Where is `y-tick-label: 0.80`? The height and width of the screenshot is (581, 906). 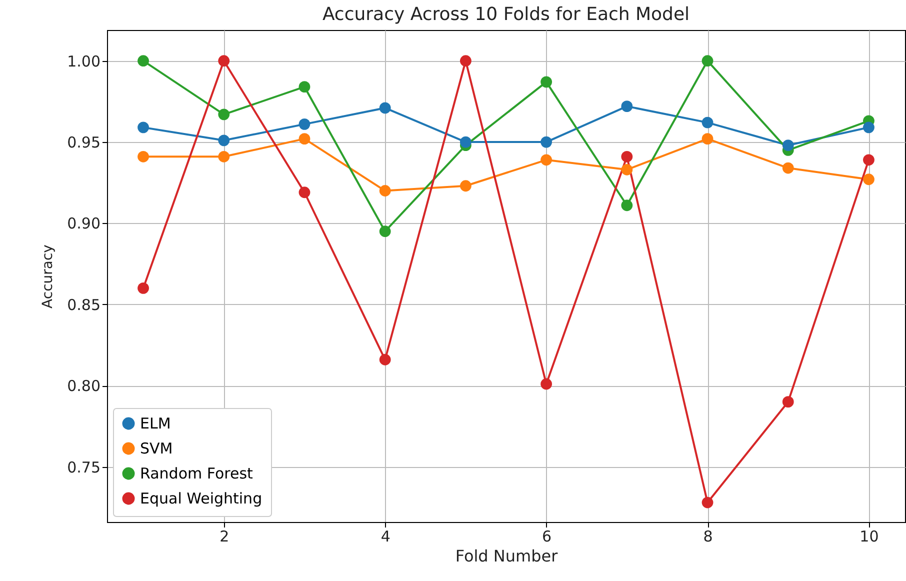
y-tick-label: 0.80 is located at coordinates (83, 386).